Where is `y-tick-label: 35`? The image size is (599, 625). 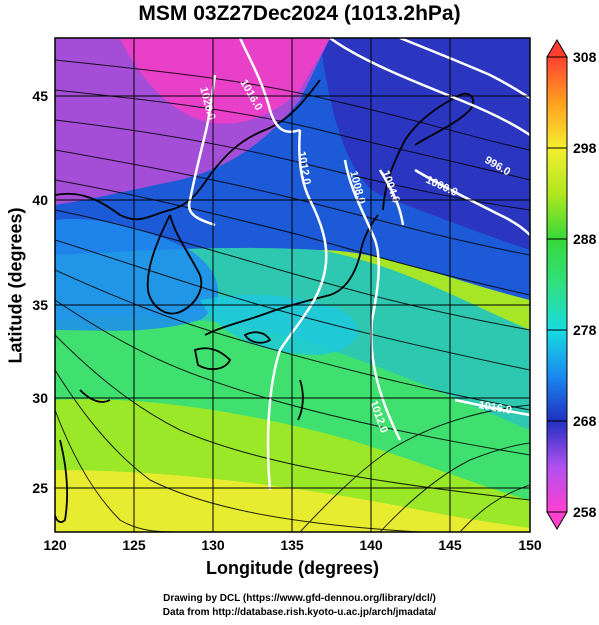 y-tick-label: 35 is located at coordinates (40, 305).